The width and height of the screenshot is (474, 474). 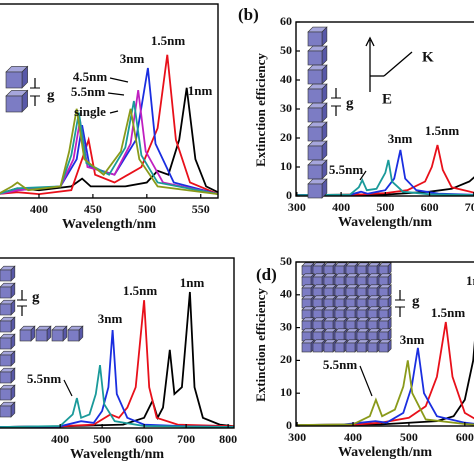 I want to click on series-label: 4.5nm, so click(x=90, y=76).